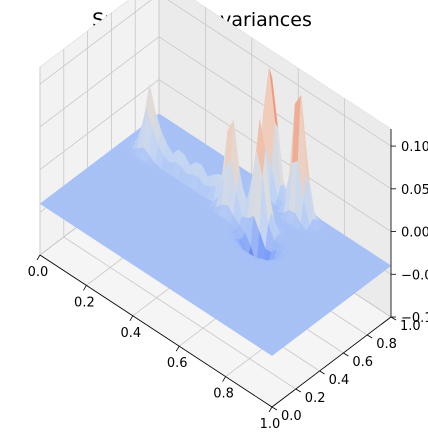 The image size is (428, 437). I want to click on z-tick-label: 0.05, so click(414, 190).